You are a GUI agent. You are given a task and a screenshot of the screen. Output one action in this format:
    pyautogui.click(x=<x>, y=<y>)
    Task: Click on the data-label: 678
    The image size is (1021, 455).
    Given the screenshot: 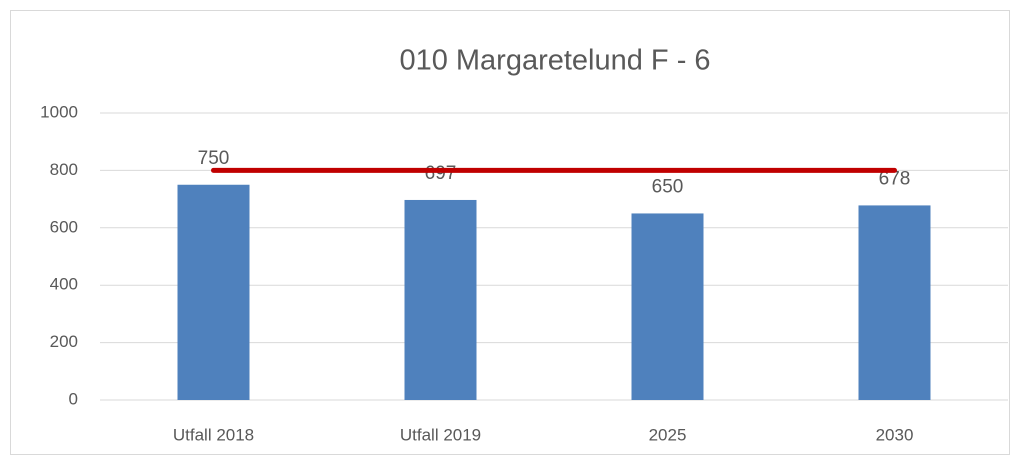 What is the action you would take?
    pyautogui.click(x=895, y=178)
    